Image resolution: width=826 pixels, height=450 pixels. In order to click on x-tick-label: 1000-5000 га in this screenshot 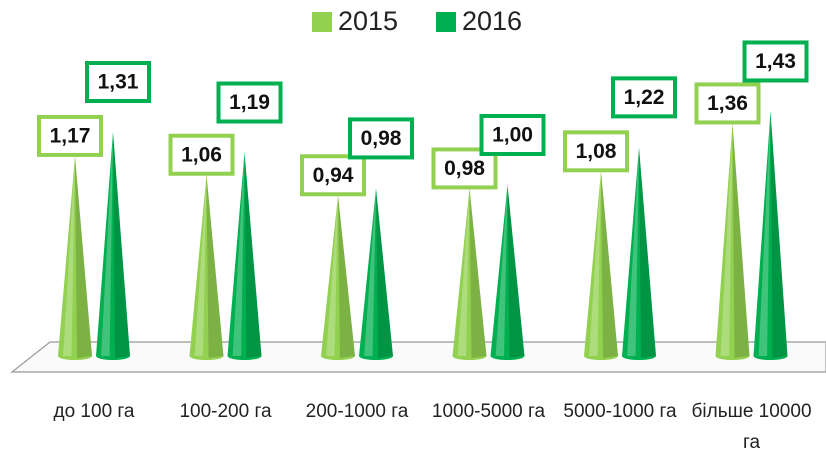, I will do `click(488, 411)`.